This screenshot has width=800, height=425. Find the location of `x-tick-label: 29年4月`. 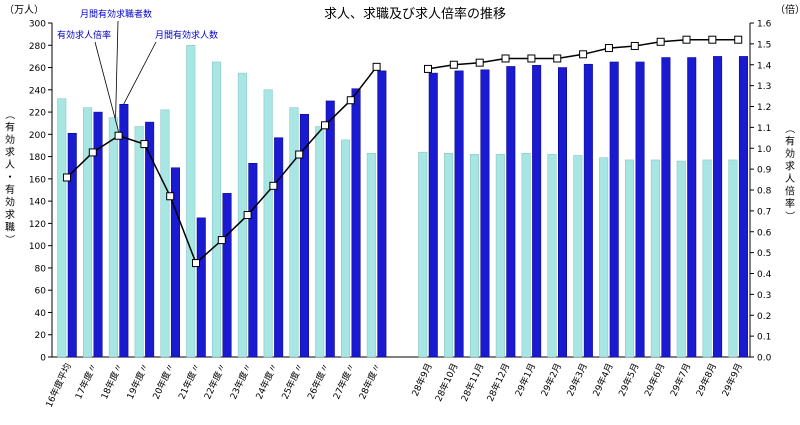

x-tick-label: 29年4月 is located at coordinates (603, 379).